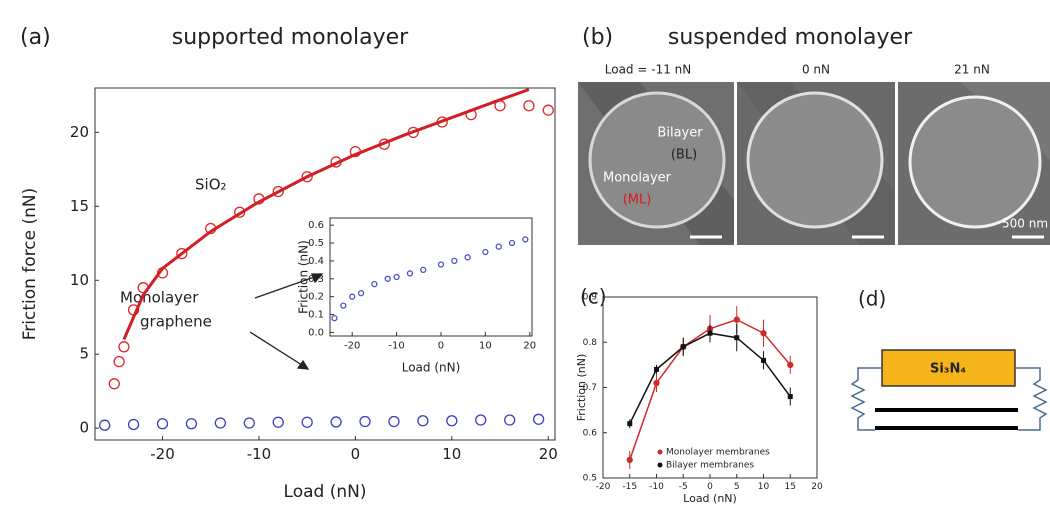  Describe the element at coordinates (637, 178) in the screenshot. I see `region-label: Monolayer` at that location.